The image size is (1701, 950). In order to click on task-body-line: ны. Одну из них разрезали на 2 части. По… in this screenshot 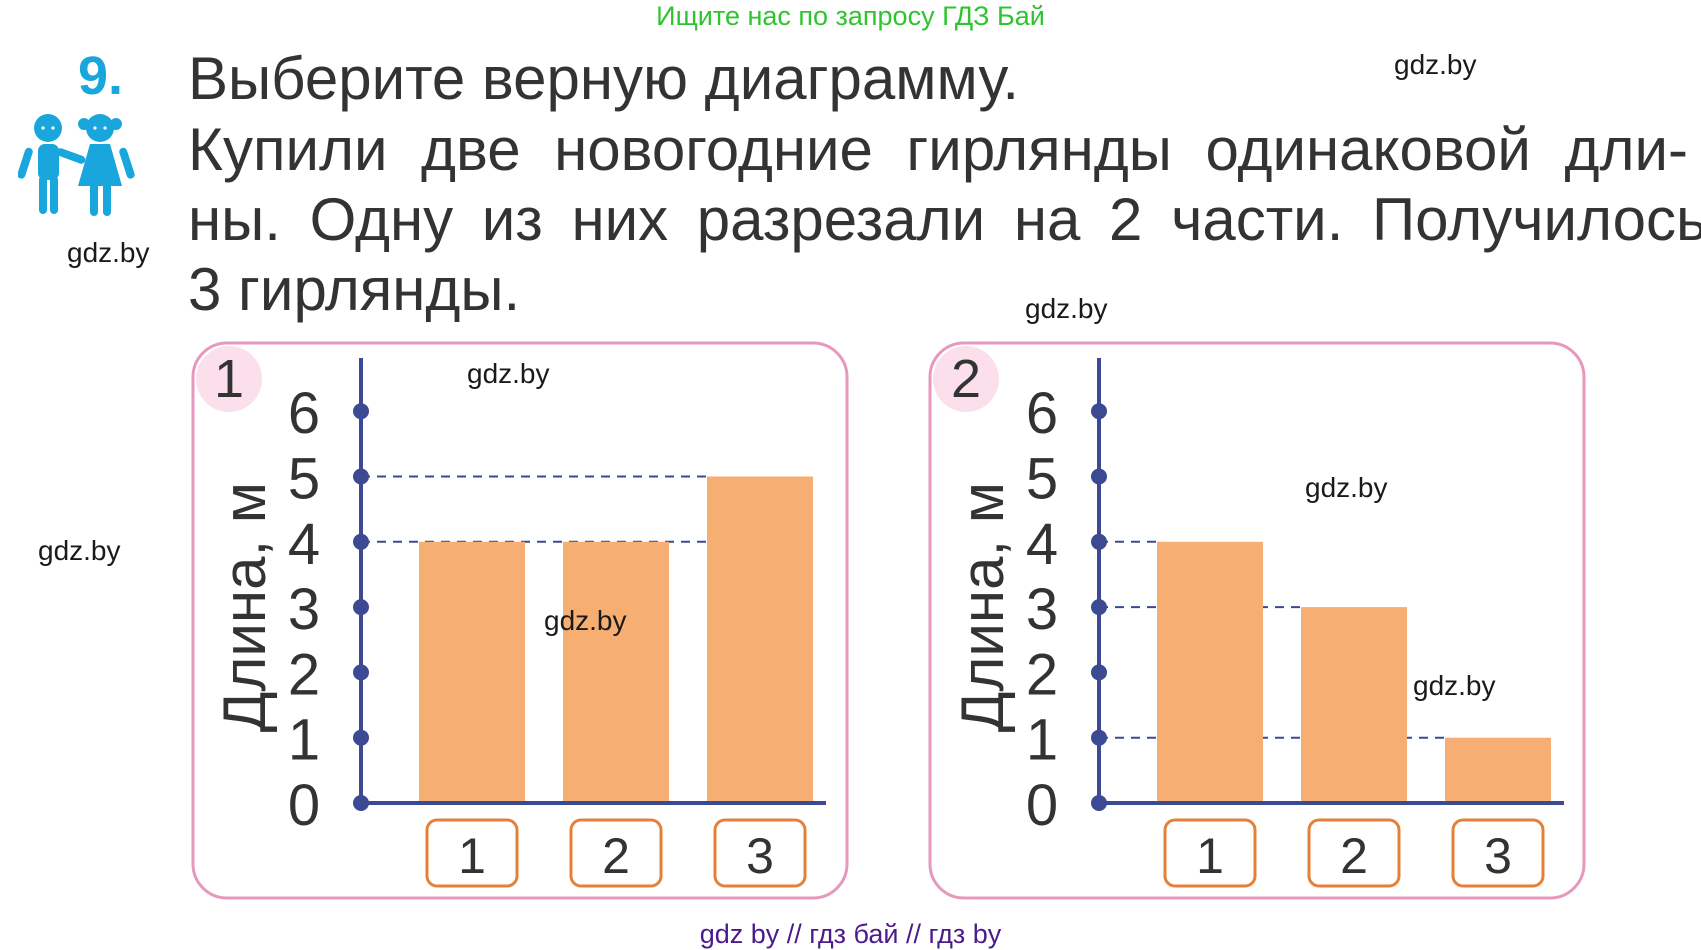, I will do `click(944, 219)`.